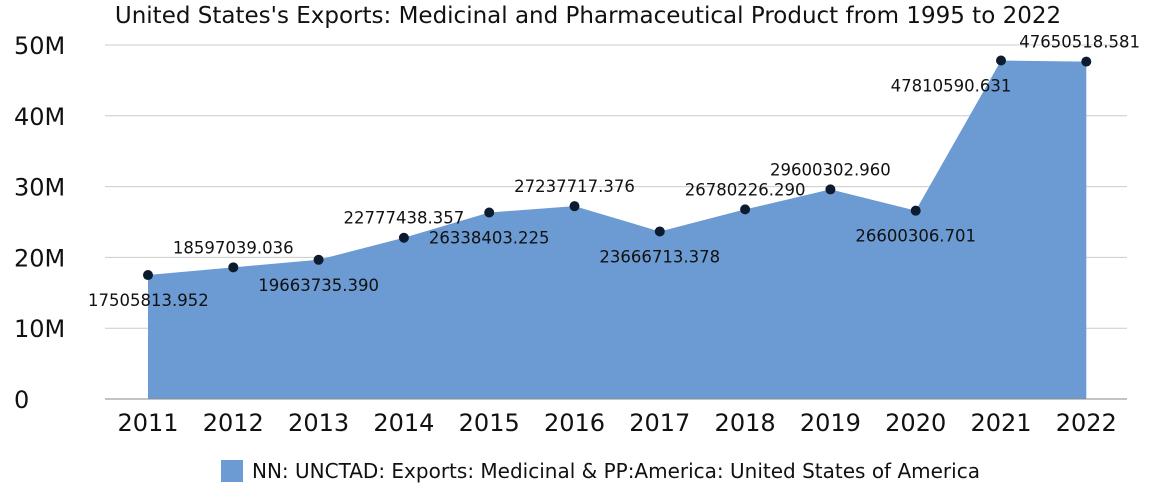  I want to click on data-label: 23666713.378, so click(659, 256).